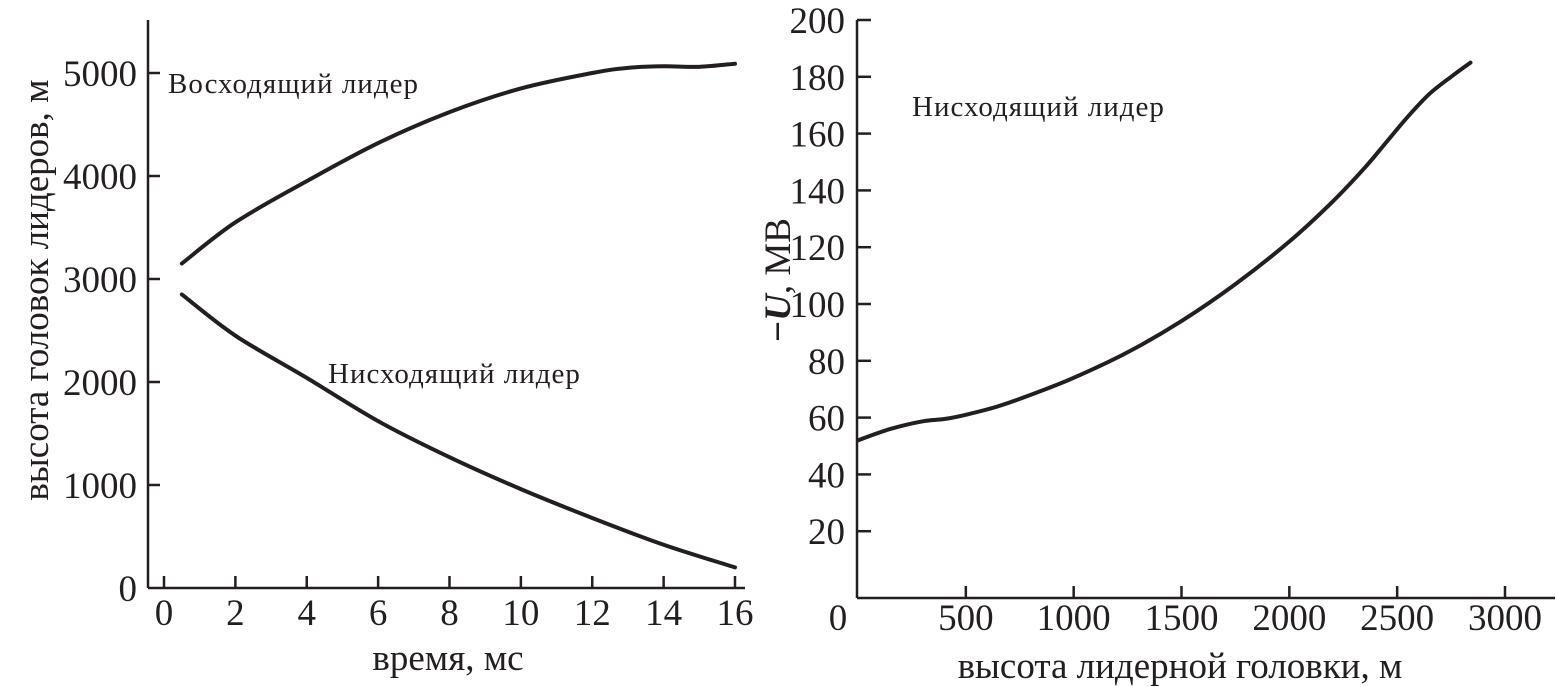 This screenshot has height=687, width=1557. I want to click on right-x-tick-label: 500, so click(966, 618).